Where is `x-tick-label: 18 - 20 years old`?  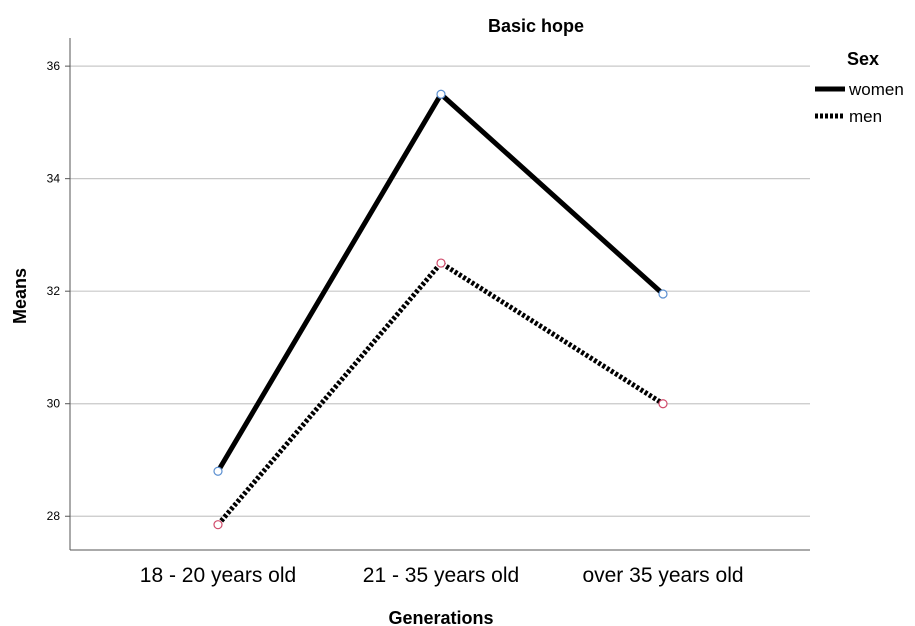
x-tick-label: 18 - 20 years old is located at coordinates (218, 575).